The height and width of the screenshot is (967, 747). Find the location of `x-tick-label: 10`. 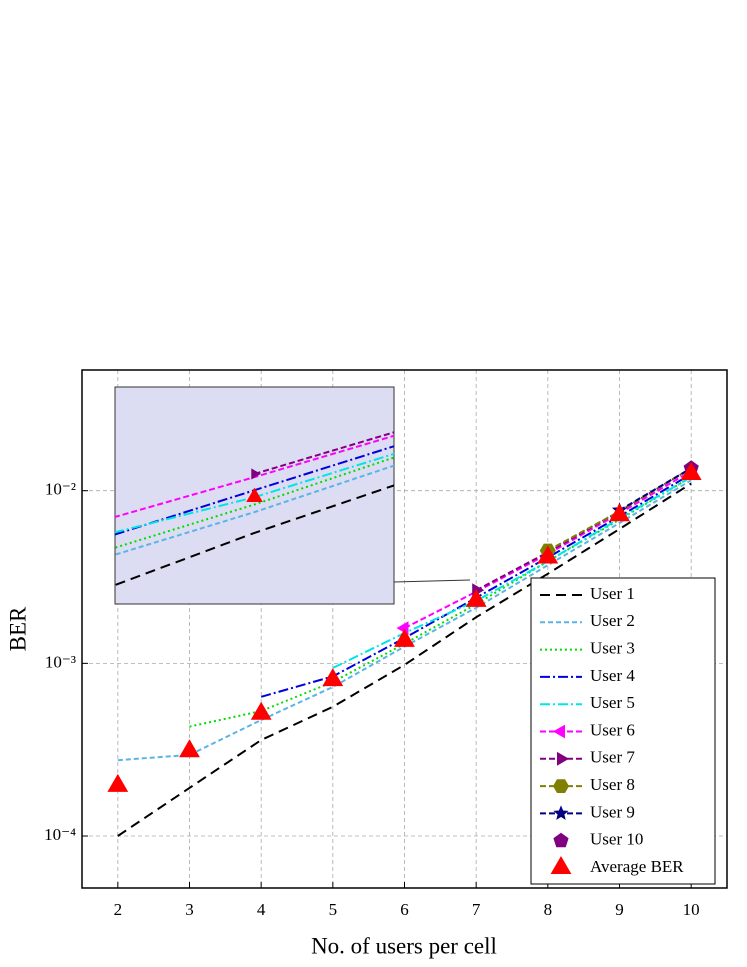

x-tick-label: 10 is located at coordinates (691, 909).